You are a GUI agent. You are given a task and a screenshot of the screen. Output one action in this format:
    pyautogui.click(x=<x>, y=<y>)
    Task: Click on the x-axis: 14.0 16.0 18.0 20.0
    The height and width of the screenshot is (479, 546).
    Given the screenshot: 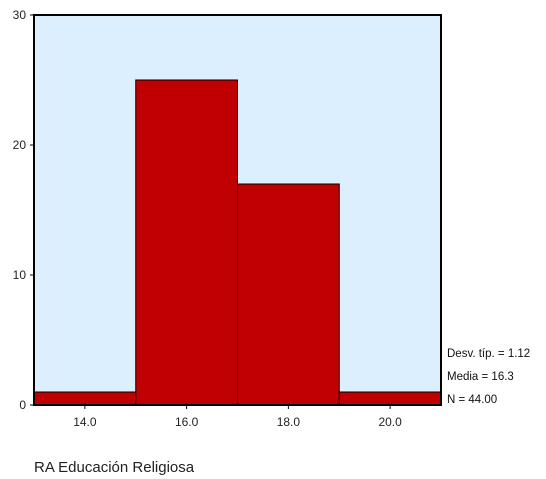 What is the action you would take?
    pyautogui.click(x=237, y=417)
    